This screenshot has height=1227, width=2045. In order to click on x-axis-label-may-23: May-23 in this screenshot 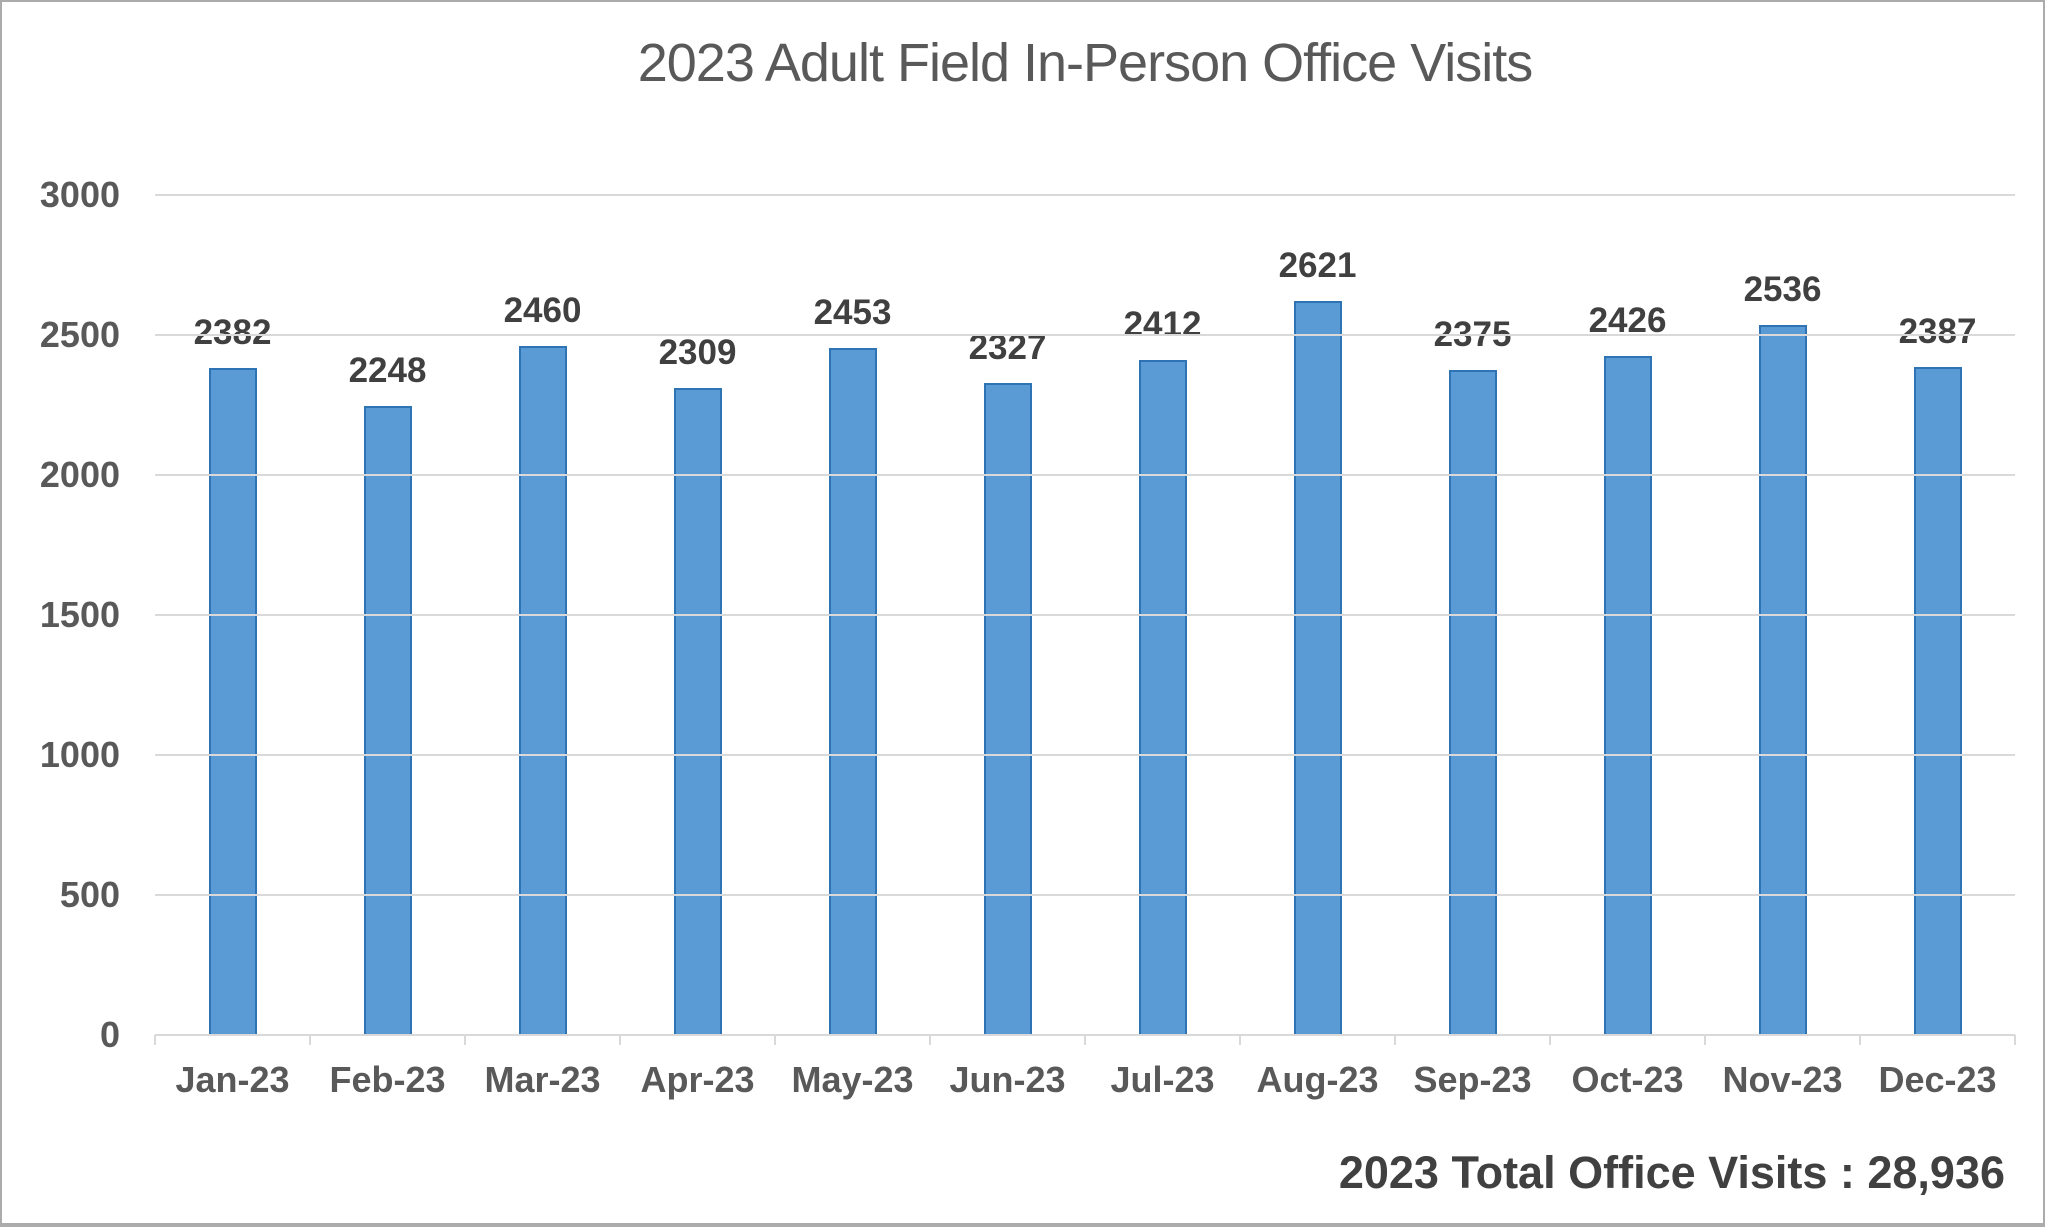, I will do `click(852, 1079)`.